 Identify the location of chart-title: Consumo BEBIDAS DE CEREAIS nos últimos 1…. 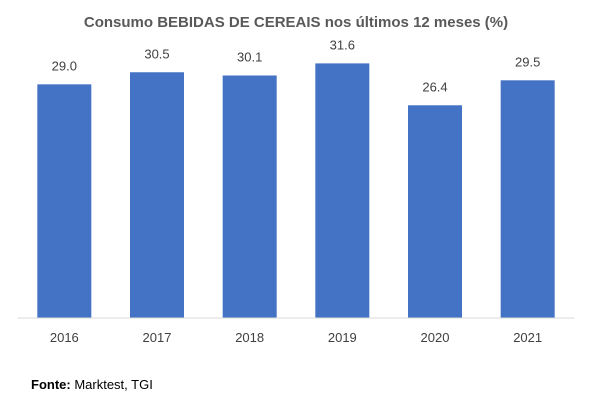
(296, 22).